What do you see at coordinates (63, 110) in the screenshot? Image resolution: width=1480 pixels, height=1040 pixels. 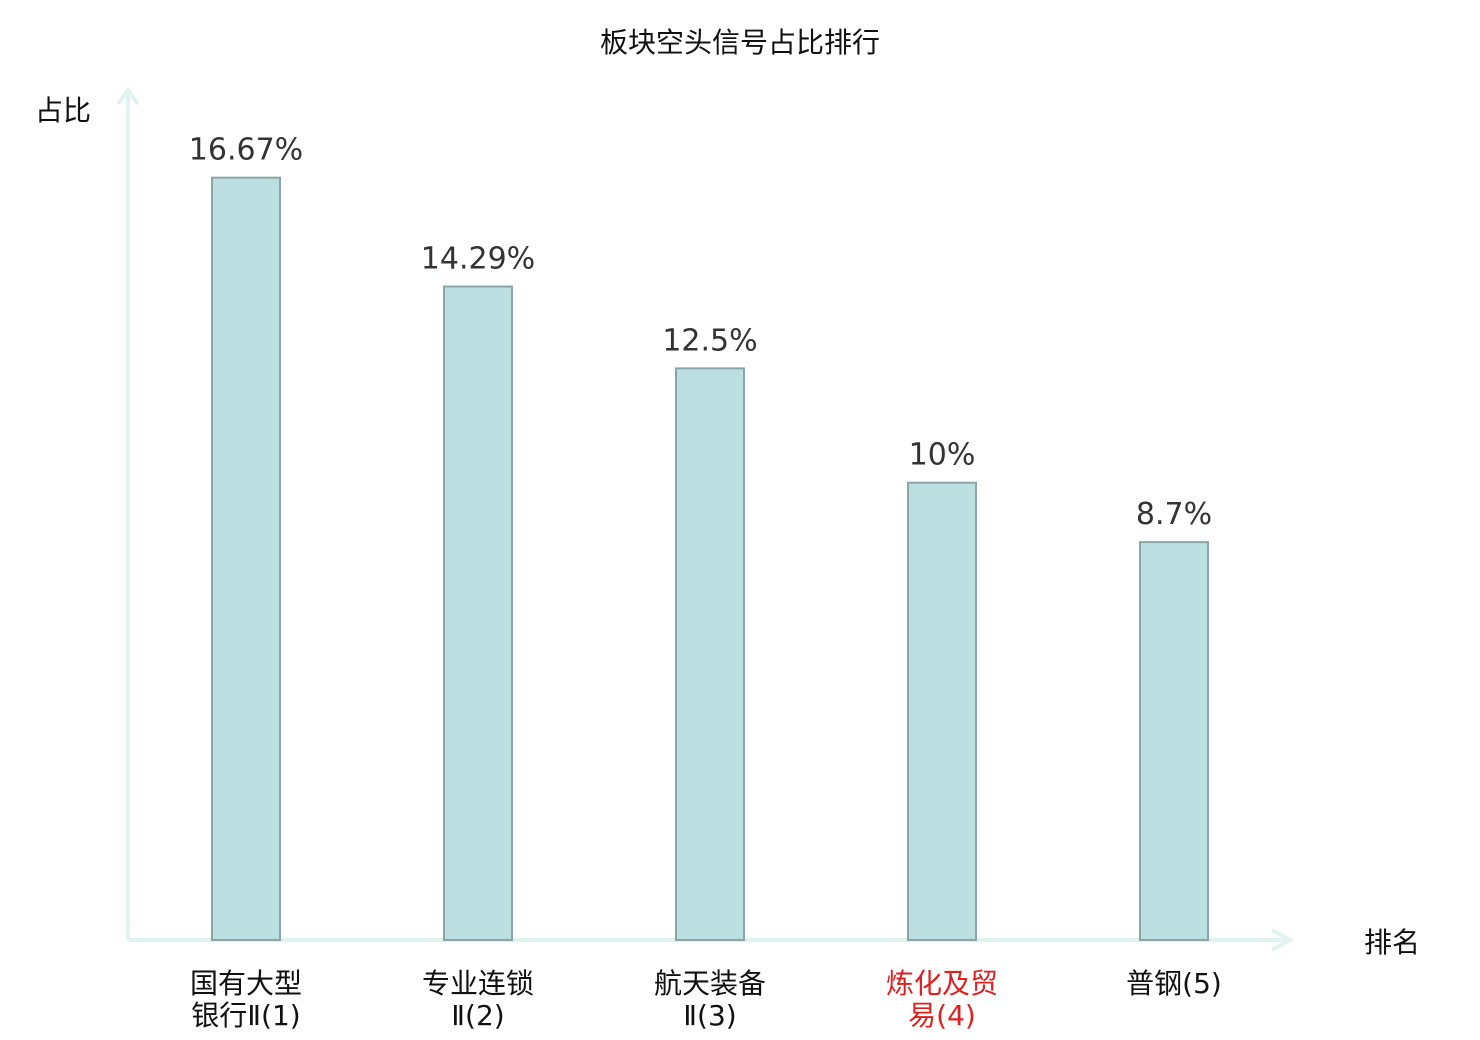 I see `y-axis-label: 占比` at bounding box center [63, 110].